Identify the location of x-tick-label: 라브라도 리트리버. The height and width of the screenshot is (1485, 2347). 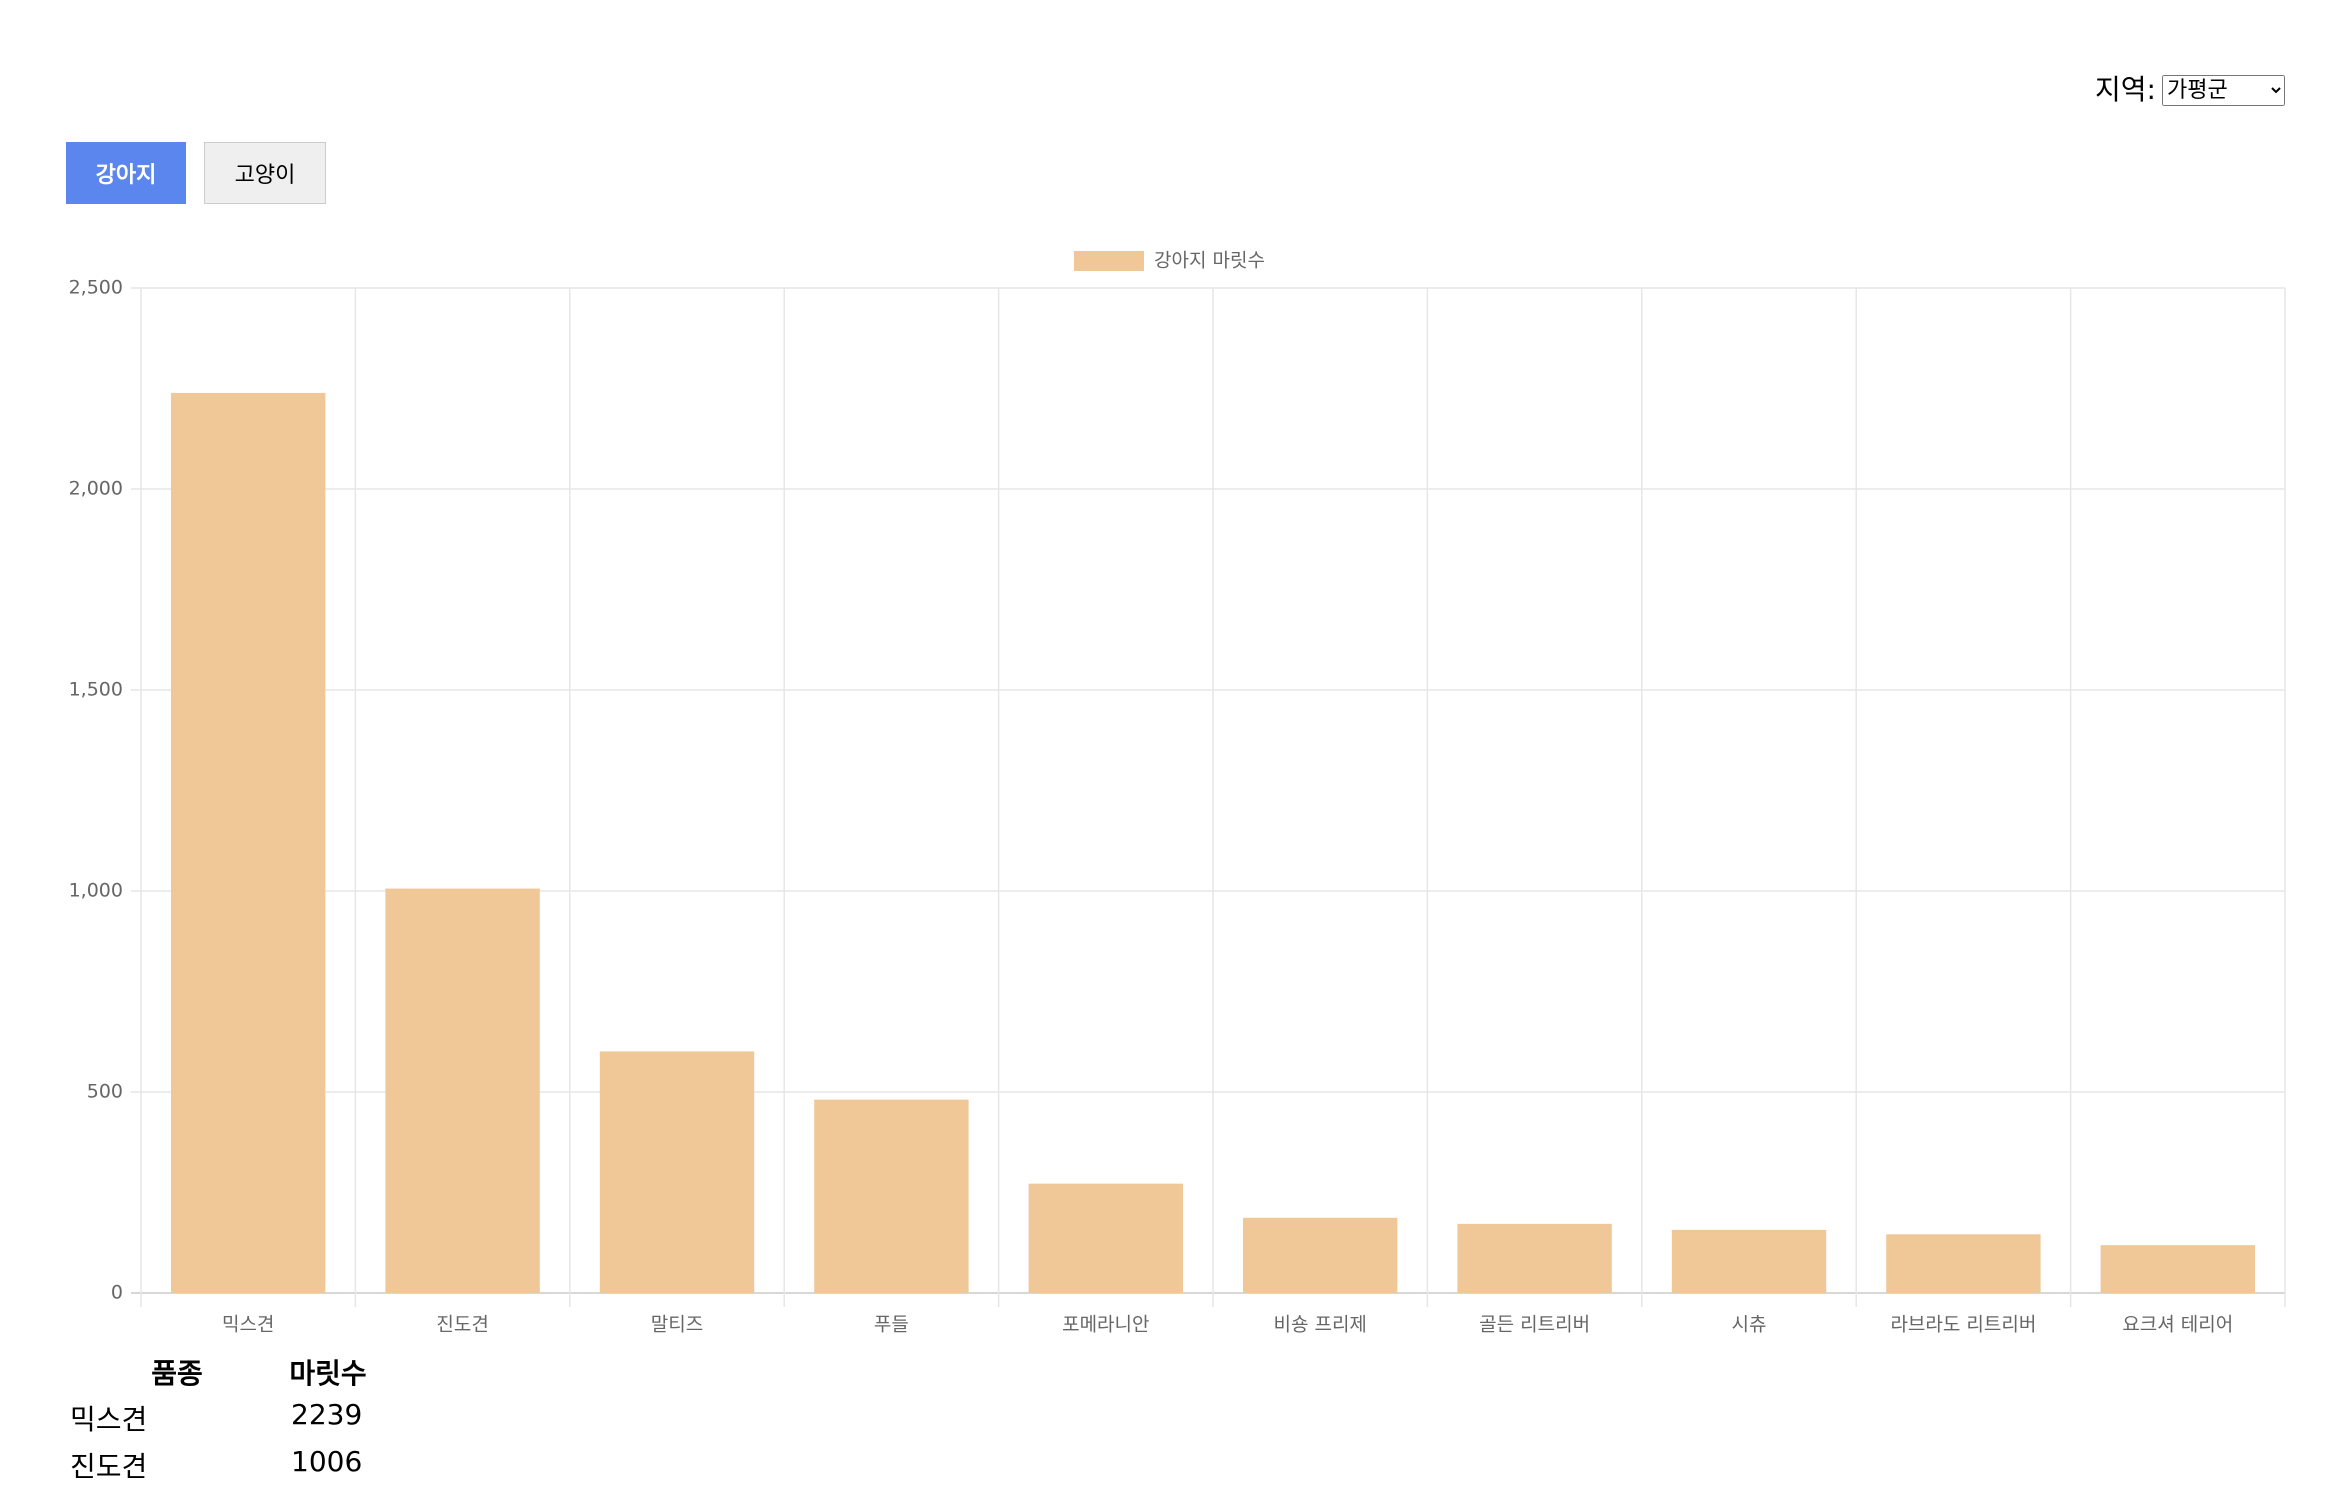
(1963, 1325).